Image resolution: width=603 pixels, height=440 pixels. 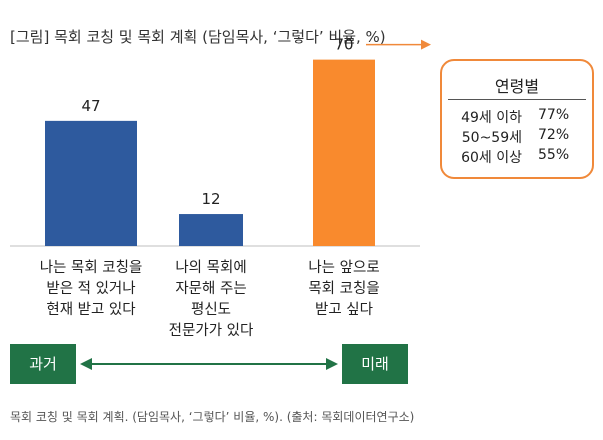 What do you see at coordinates (91, 268) in the screenshot?
I see `category-label-line: 나는 목회 코칭을` at bounding box center [91, 268].